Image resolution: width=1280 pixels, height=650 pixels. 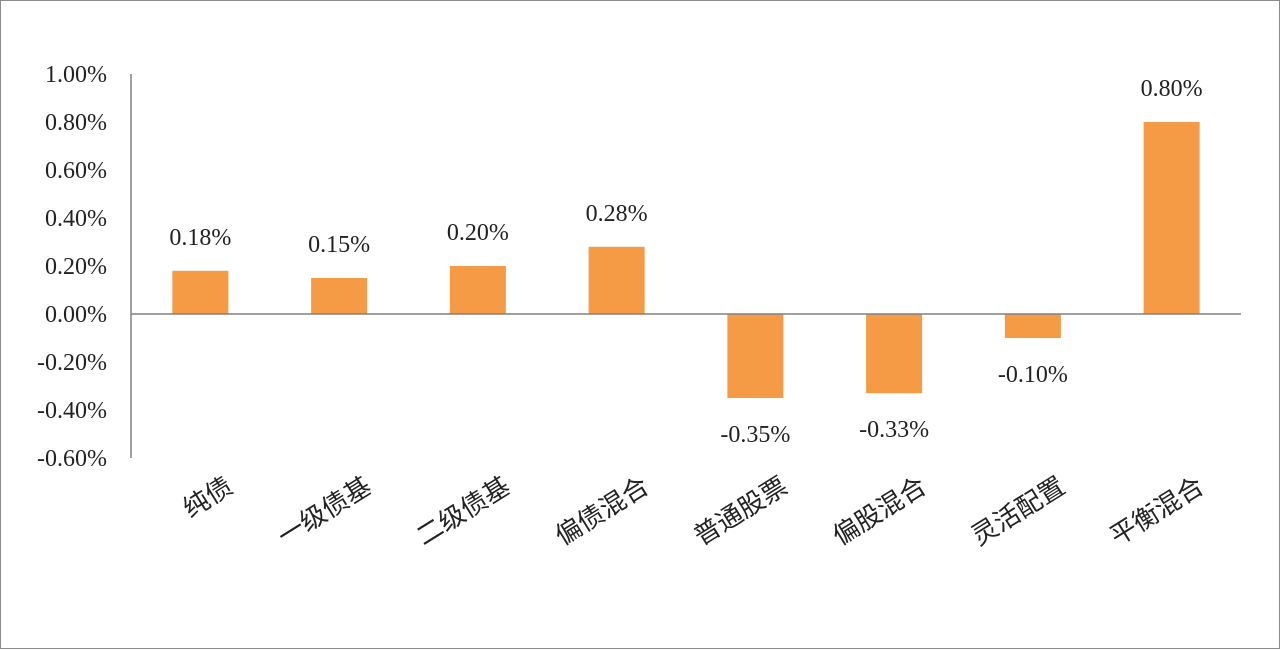 I want to click on category-label: 普通股票, so click(x=741, y=511).